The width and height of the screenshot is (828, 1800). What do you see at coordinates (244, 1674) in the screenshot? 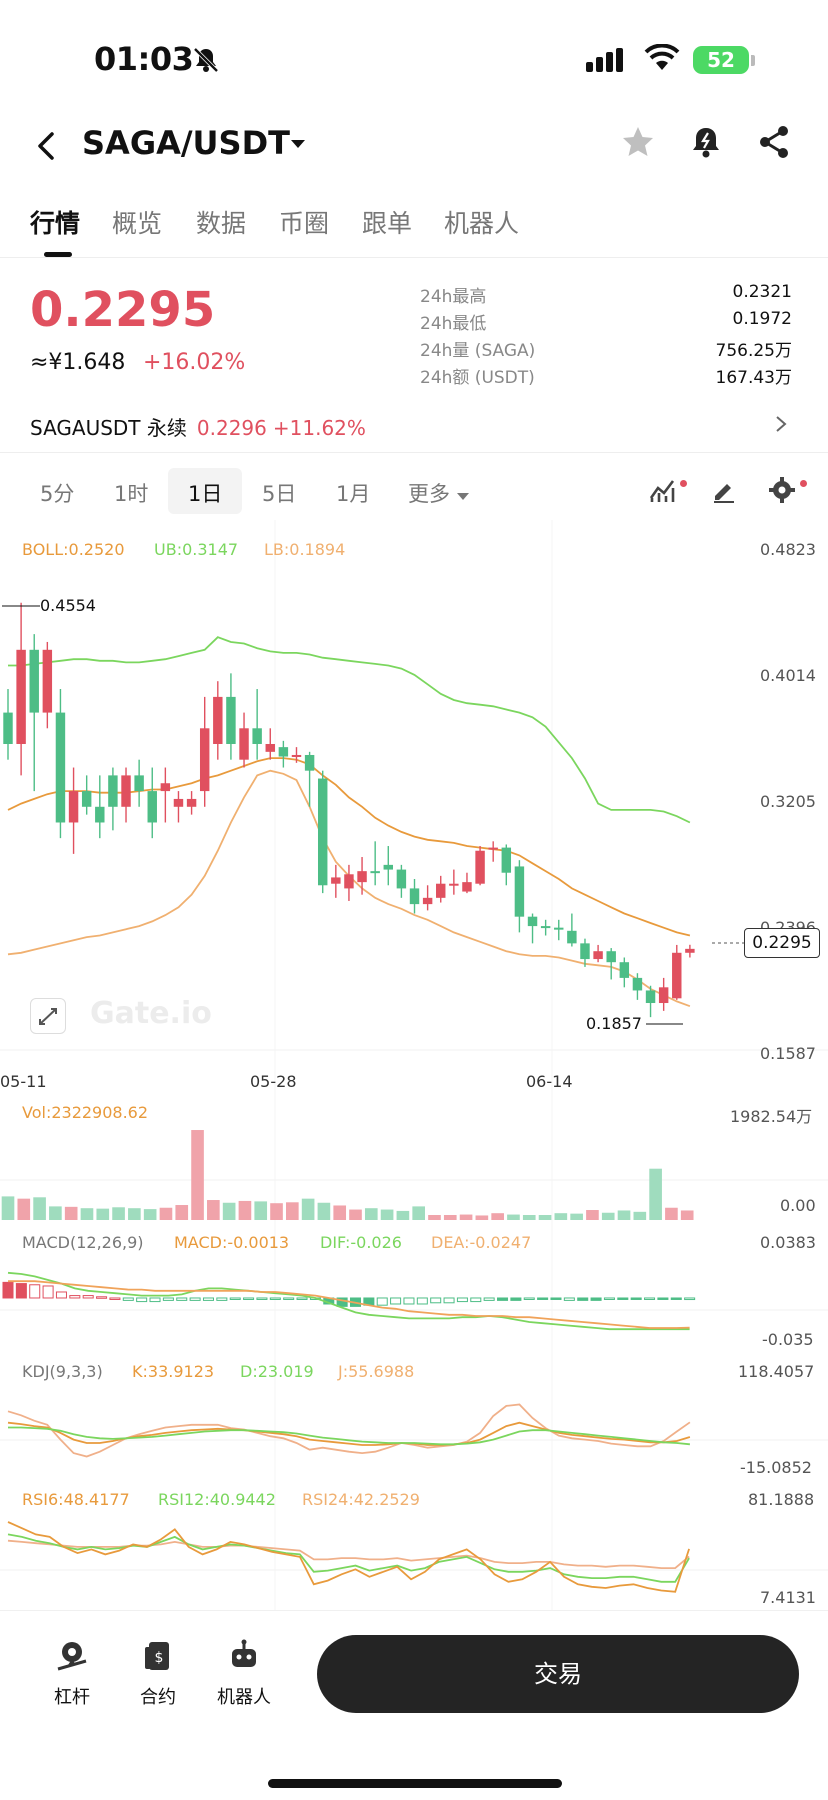
I see `bot-button: 机器人` at bounding box center [244, 1674].